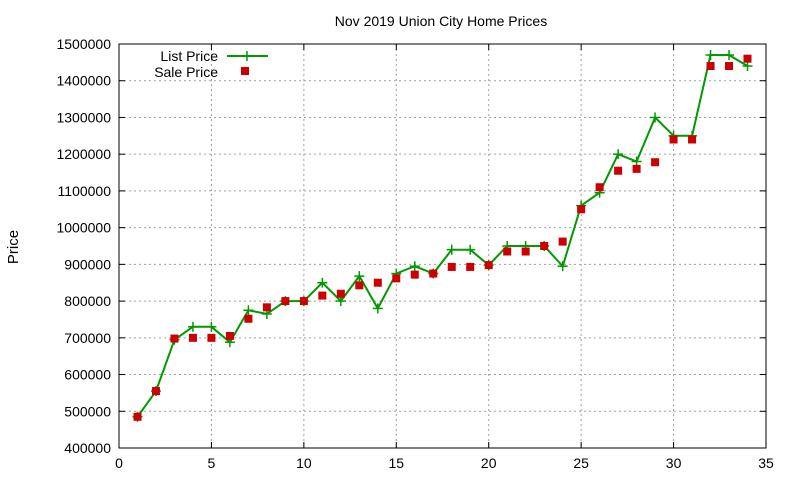 This screenshot has height=480, width=800. What do you see at coordinates (189, 56) in the screenshot?
I see `legend-label-list-price: List Price` at bounding box center [189, 56].